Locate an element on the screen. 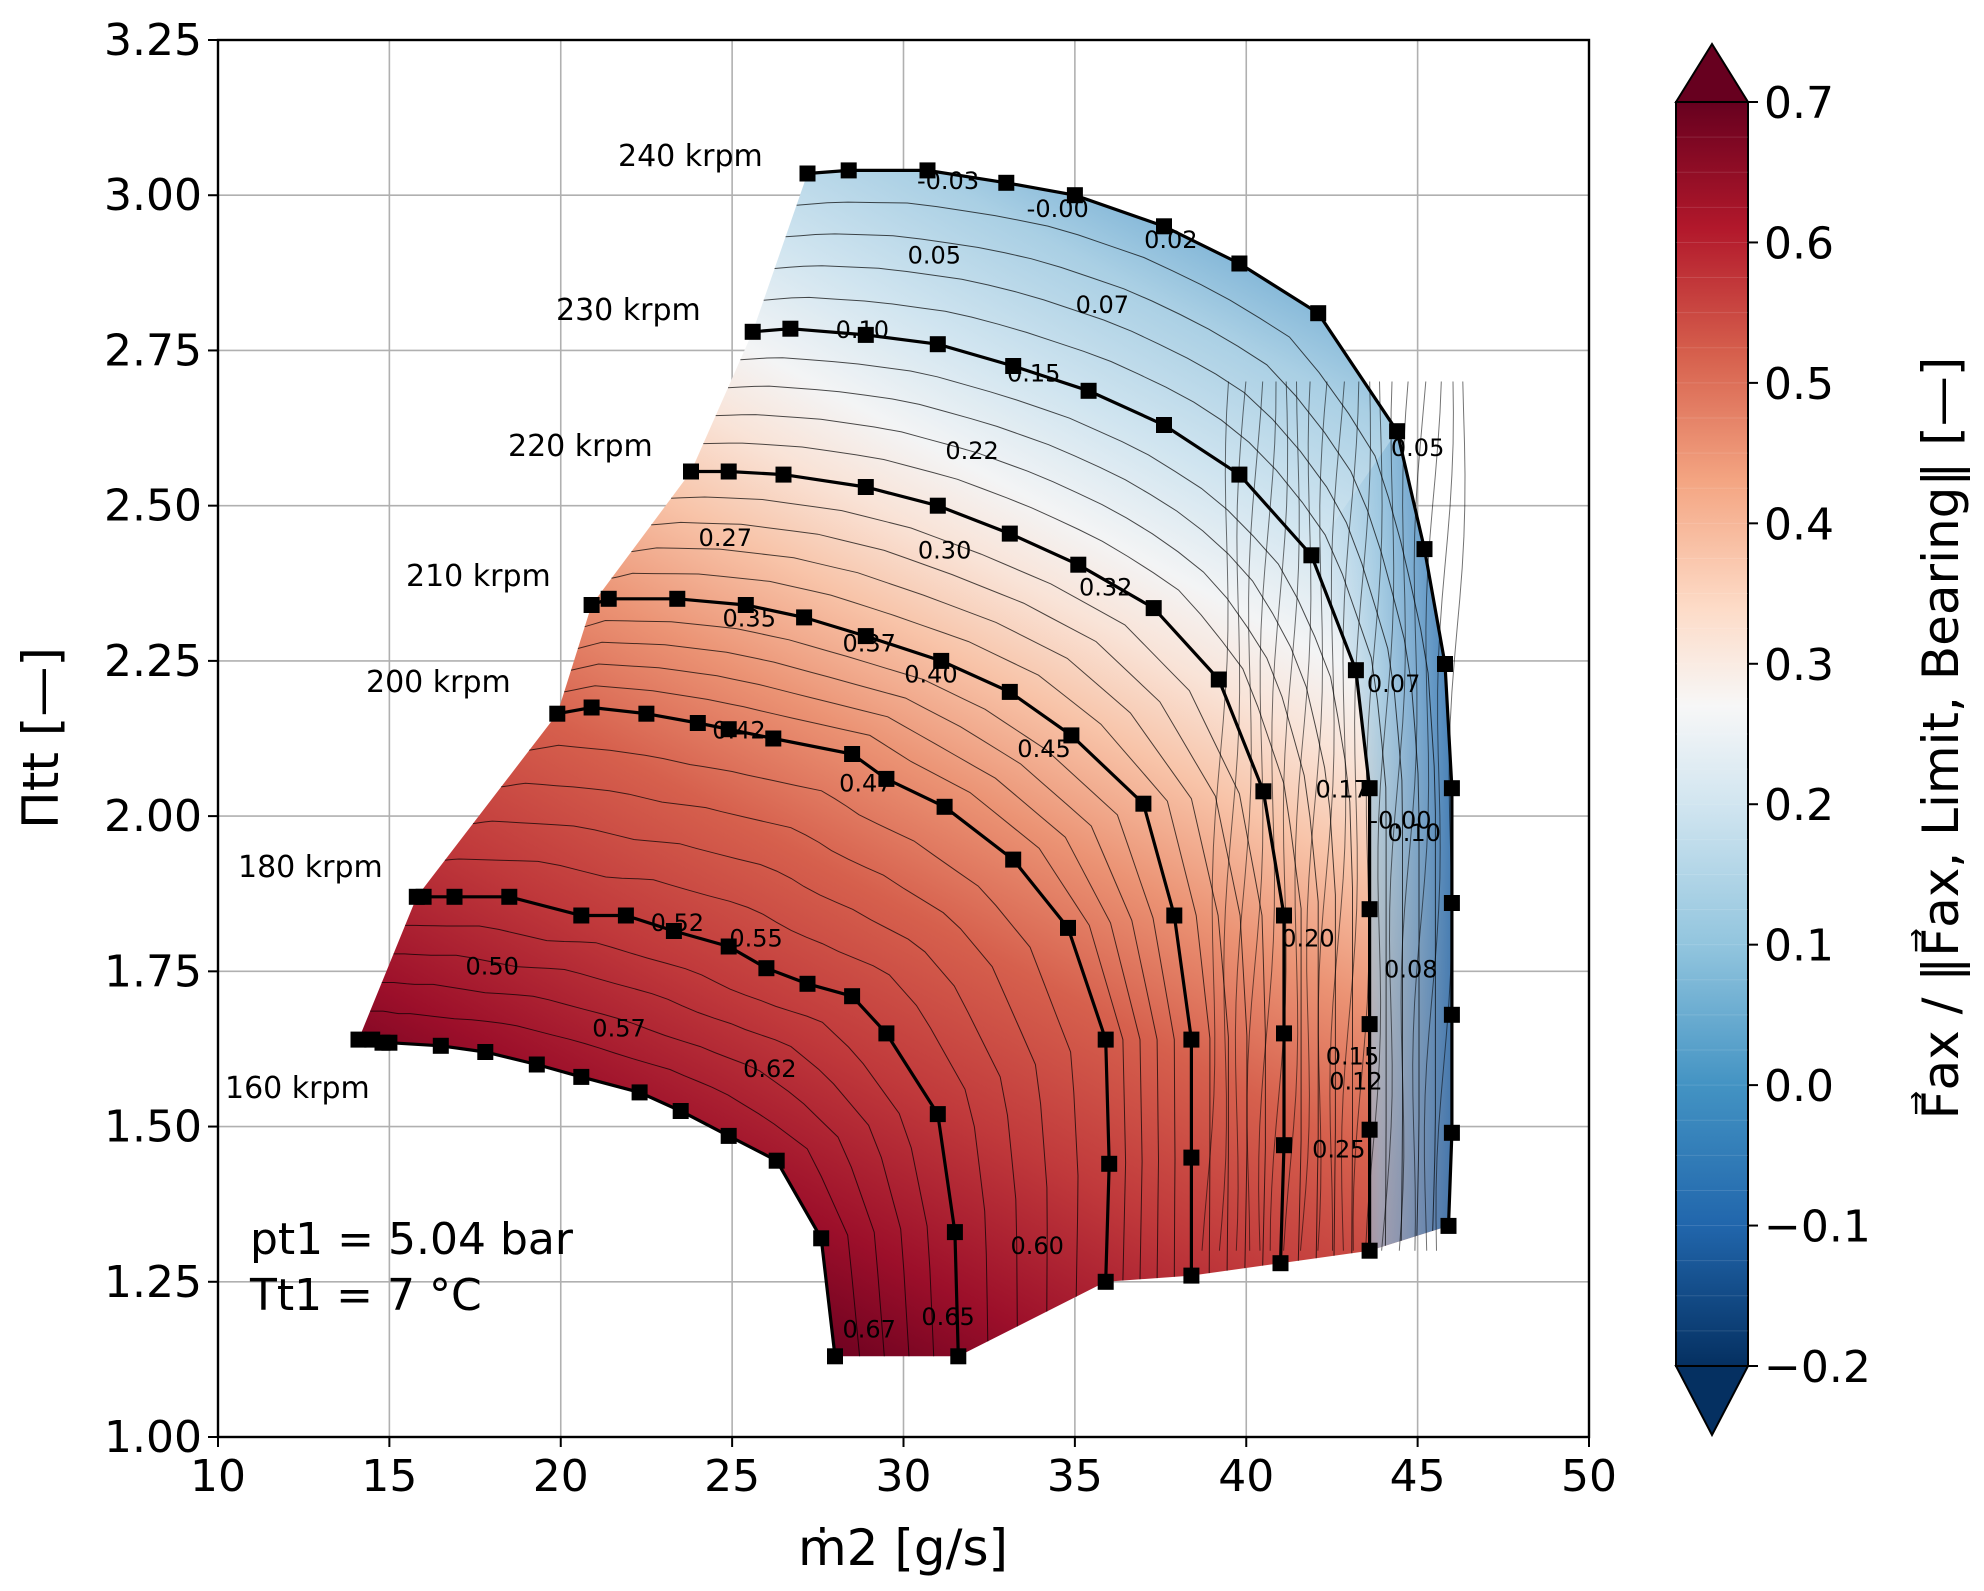 This screenshot has height=1591, width=1984. y-tick-label: 1.25 is located at coordinates (153, 1282).